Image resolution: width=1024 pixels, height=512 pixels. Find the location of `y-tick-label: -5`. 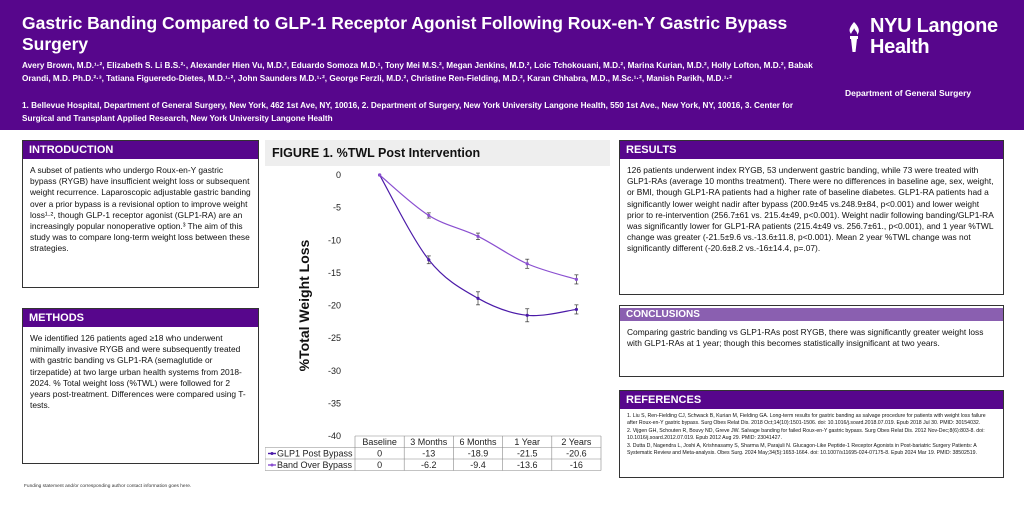

y-tick-label: -5 is located at coordinates (337, 208).